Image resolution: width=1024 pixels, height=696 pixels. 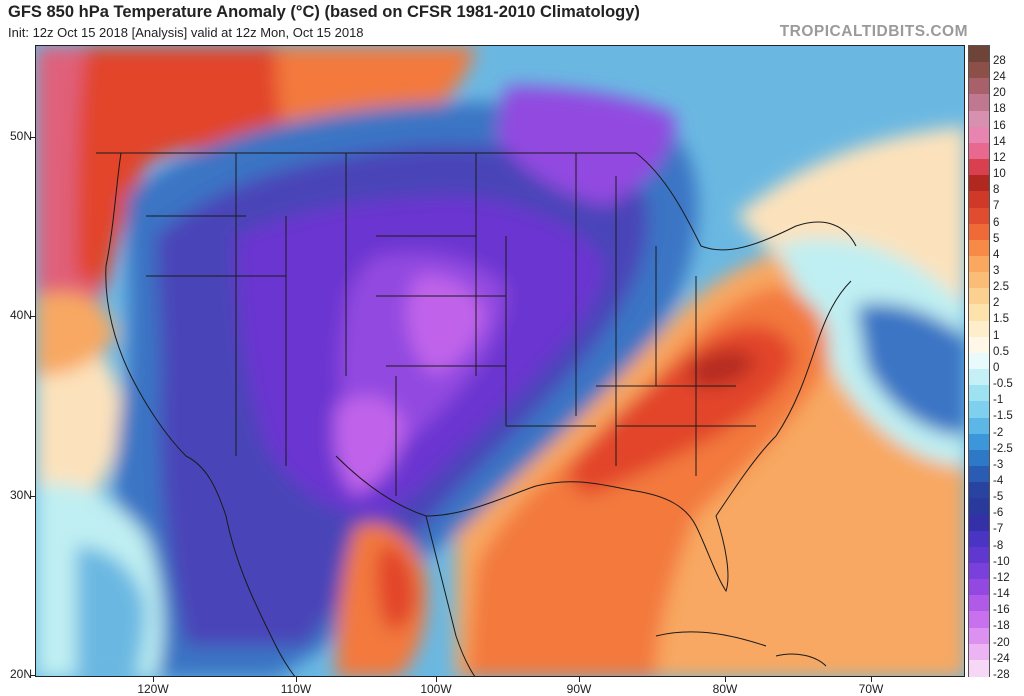 What do you see at coordinates (998, 400) in the screenshot?
I see `color-scale-label: -1` at bounding box center [998, 400].